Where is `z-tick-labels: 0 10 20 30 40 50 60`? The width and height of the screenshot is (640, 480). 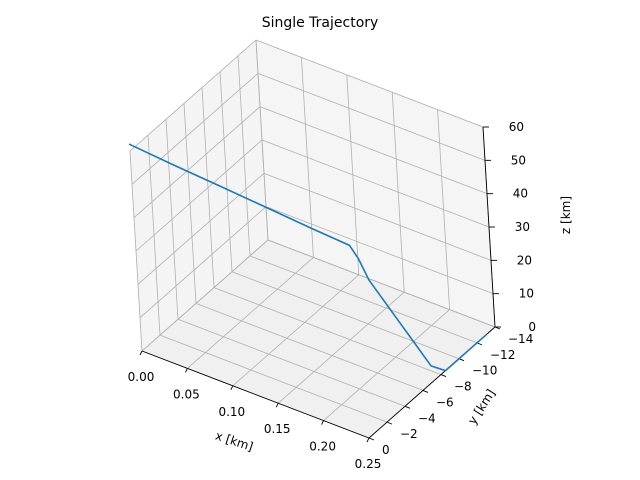
z-tick-labels: 0 10 20 30 40 50 60 is located at coordinates (522, 227).